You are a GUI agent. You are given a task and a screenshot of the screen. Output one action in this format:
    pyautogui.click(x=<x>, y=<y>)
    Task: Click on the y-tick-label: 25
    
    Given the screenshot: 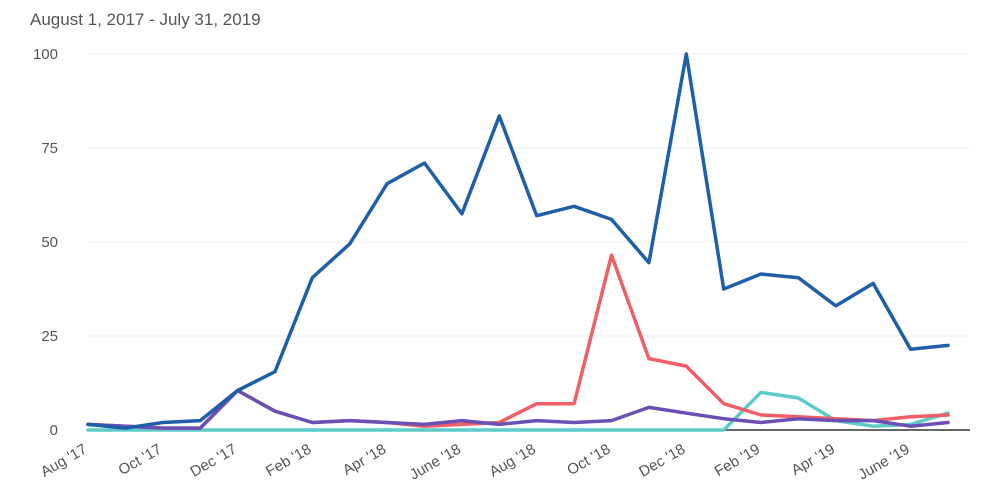 What is the action you would take?
    pyautogui.click(x=49, y=336)
    